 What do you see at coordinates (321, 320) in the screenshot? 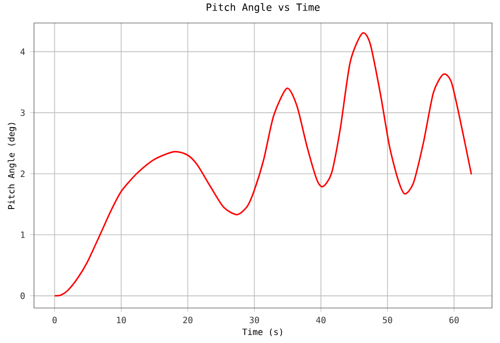
I see `x-tick-label: 40` at bounding box center [321, 320].